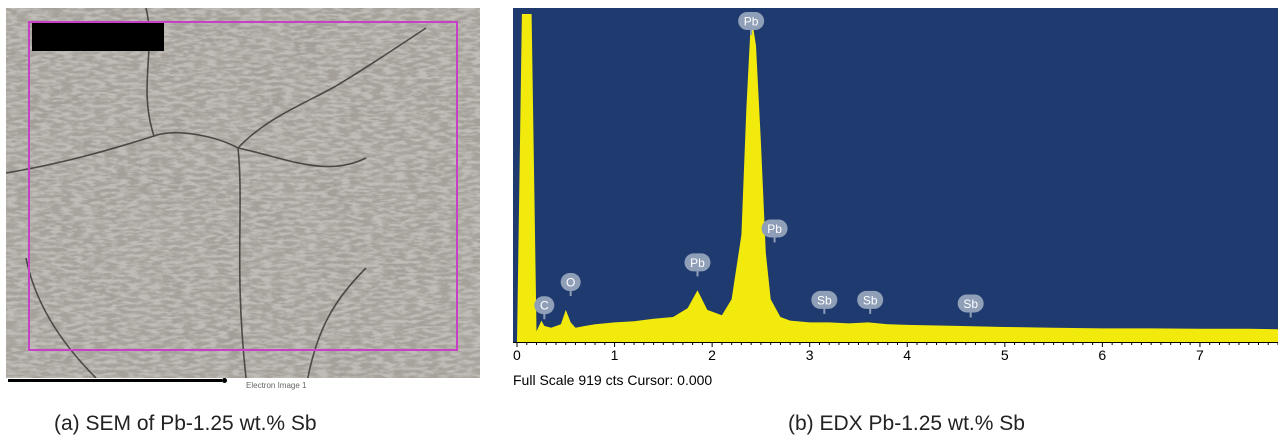 This screenshot has width=1278, height=443. I want to click on x-tick-label: 1, so click(615, 355).